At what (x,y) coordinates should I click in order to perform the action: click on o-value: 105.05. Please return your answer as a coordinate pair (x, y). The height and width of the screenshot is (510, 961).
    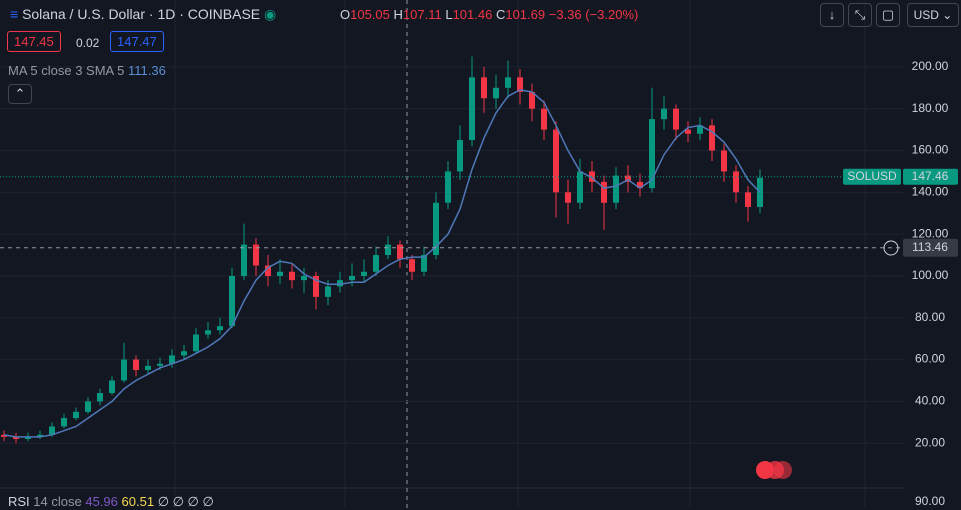
    Looking at the image, I should click on (370, 14).